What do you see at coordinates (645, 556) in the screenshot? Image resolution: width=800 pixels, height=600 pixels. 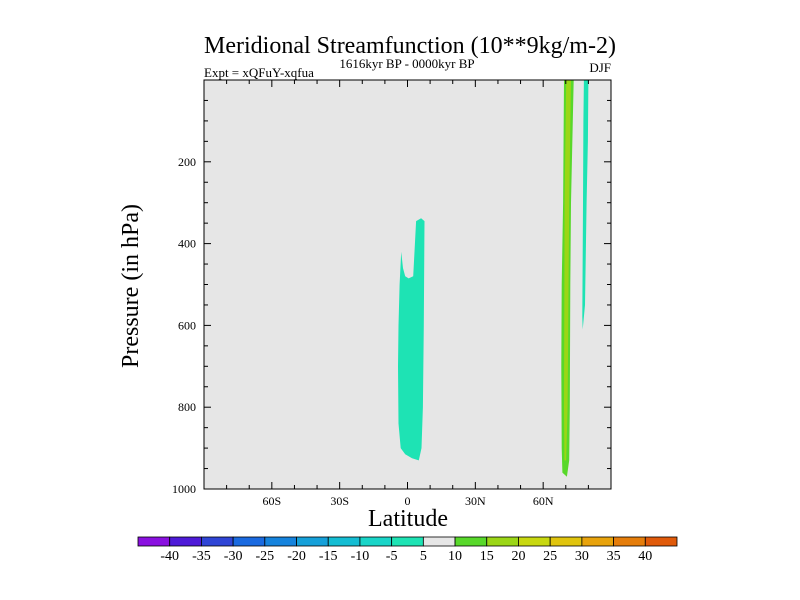 I see `colorbar-label: 40` at bounding box center [645, 556].